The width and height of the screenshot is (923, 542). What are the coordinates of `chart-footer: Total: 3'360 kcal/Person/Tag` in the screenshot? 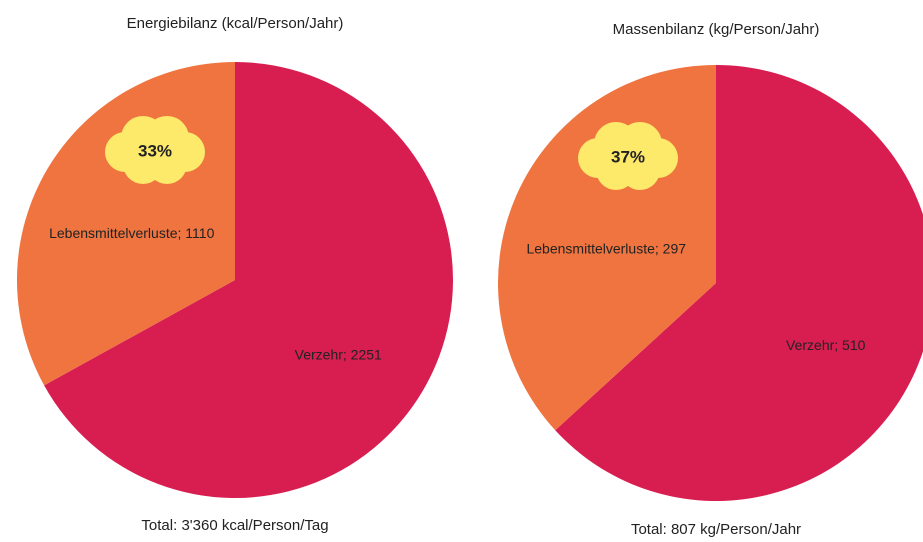 It's located at (234, 525).